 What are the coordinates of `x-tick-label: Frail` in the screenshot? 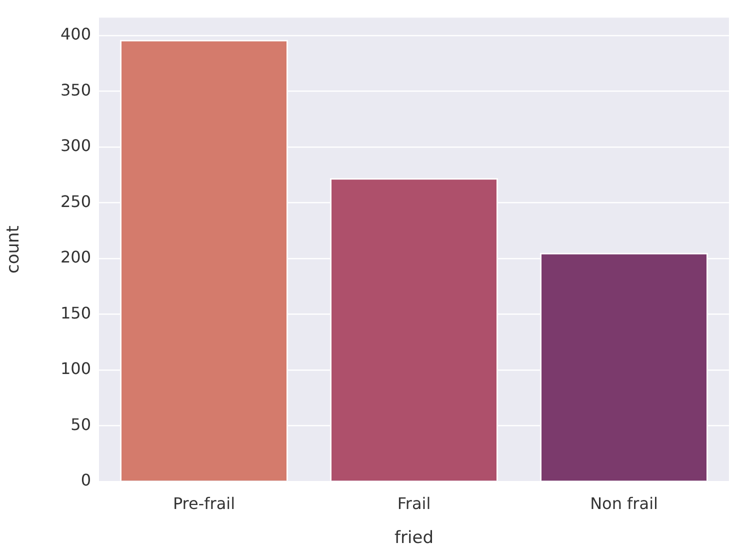 It's located at (414, 504).